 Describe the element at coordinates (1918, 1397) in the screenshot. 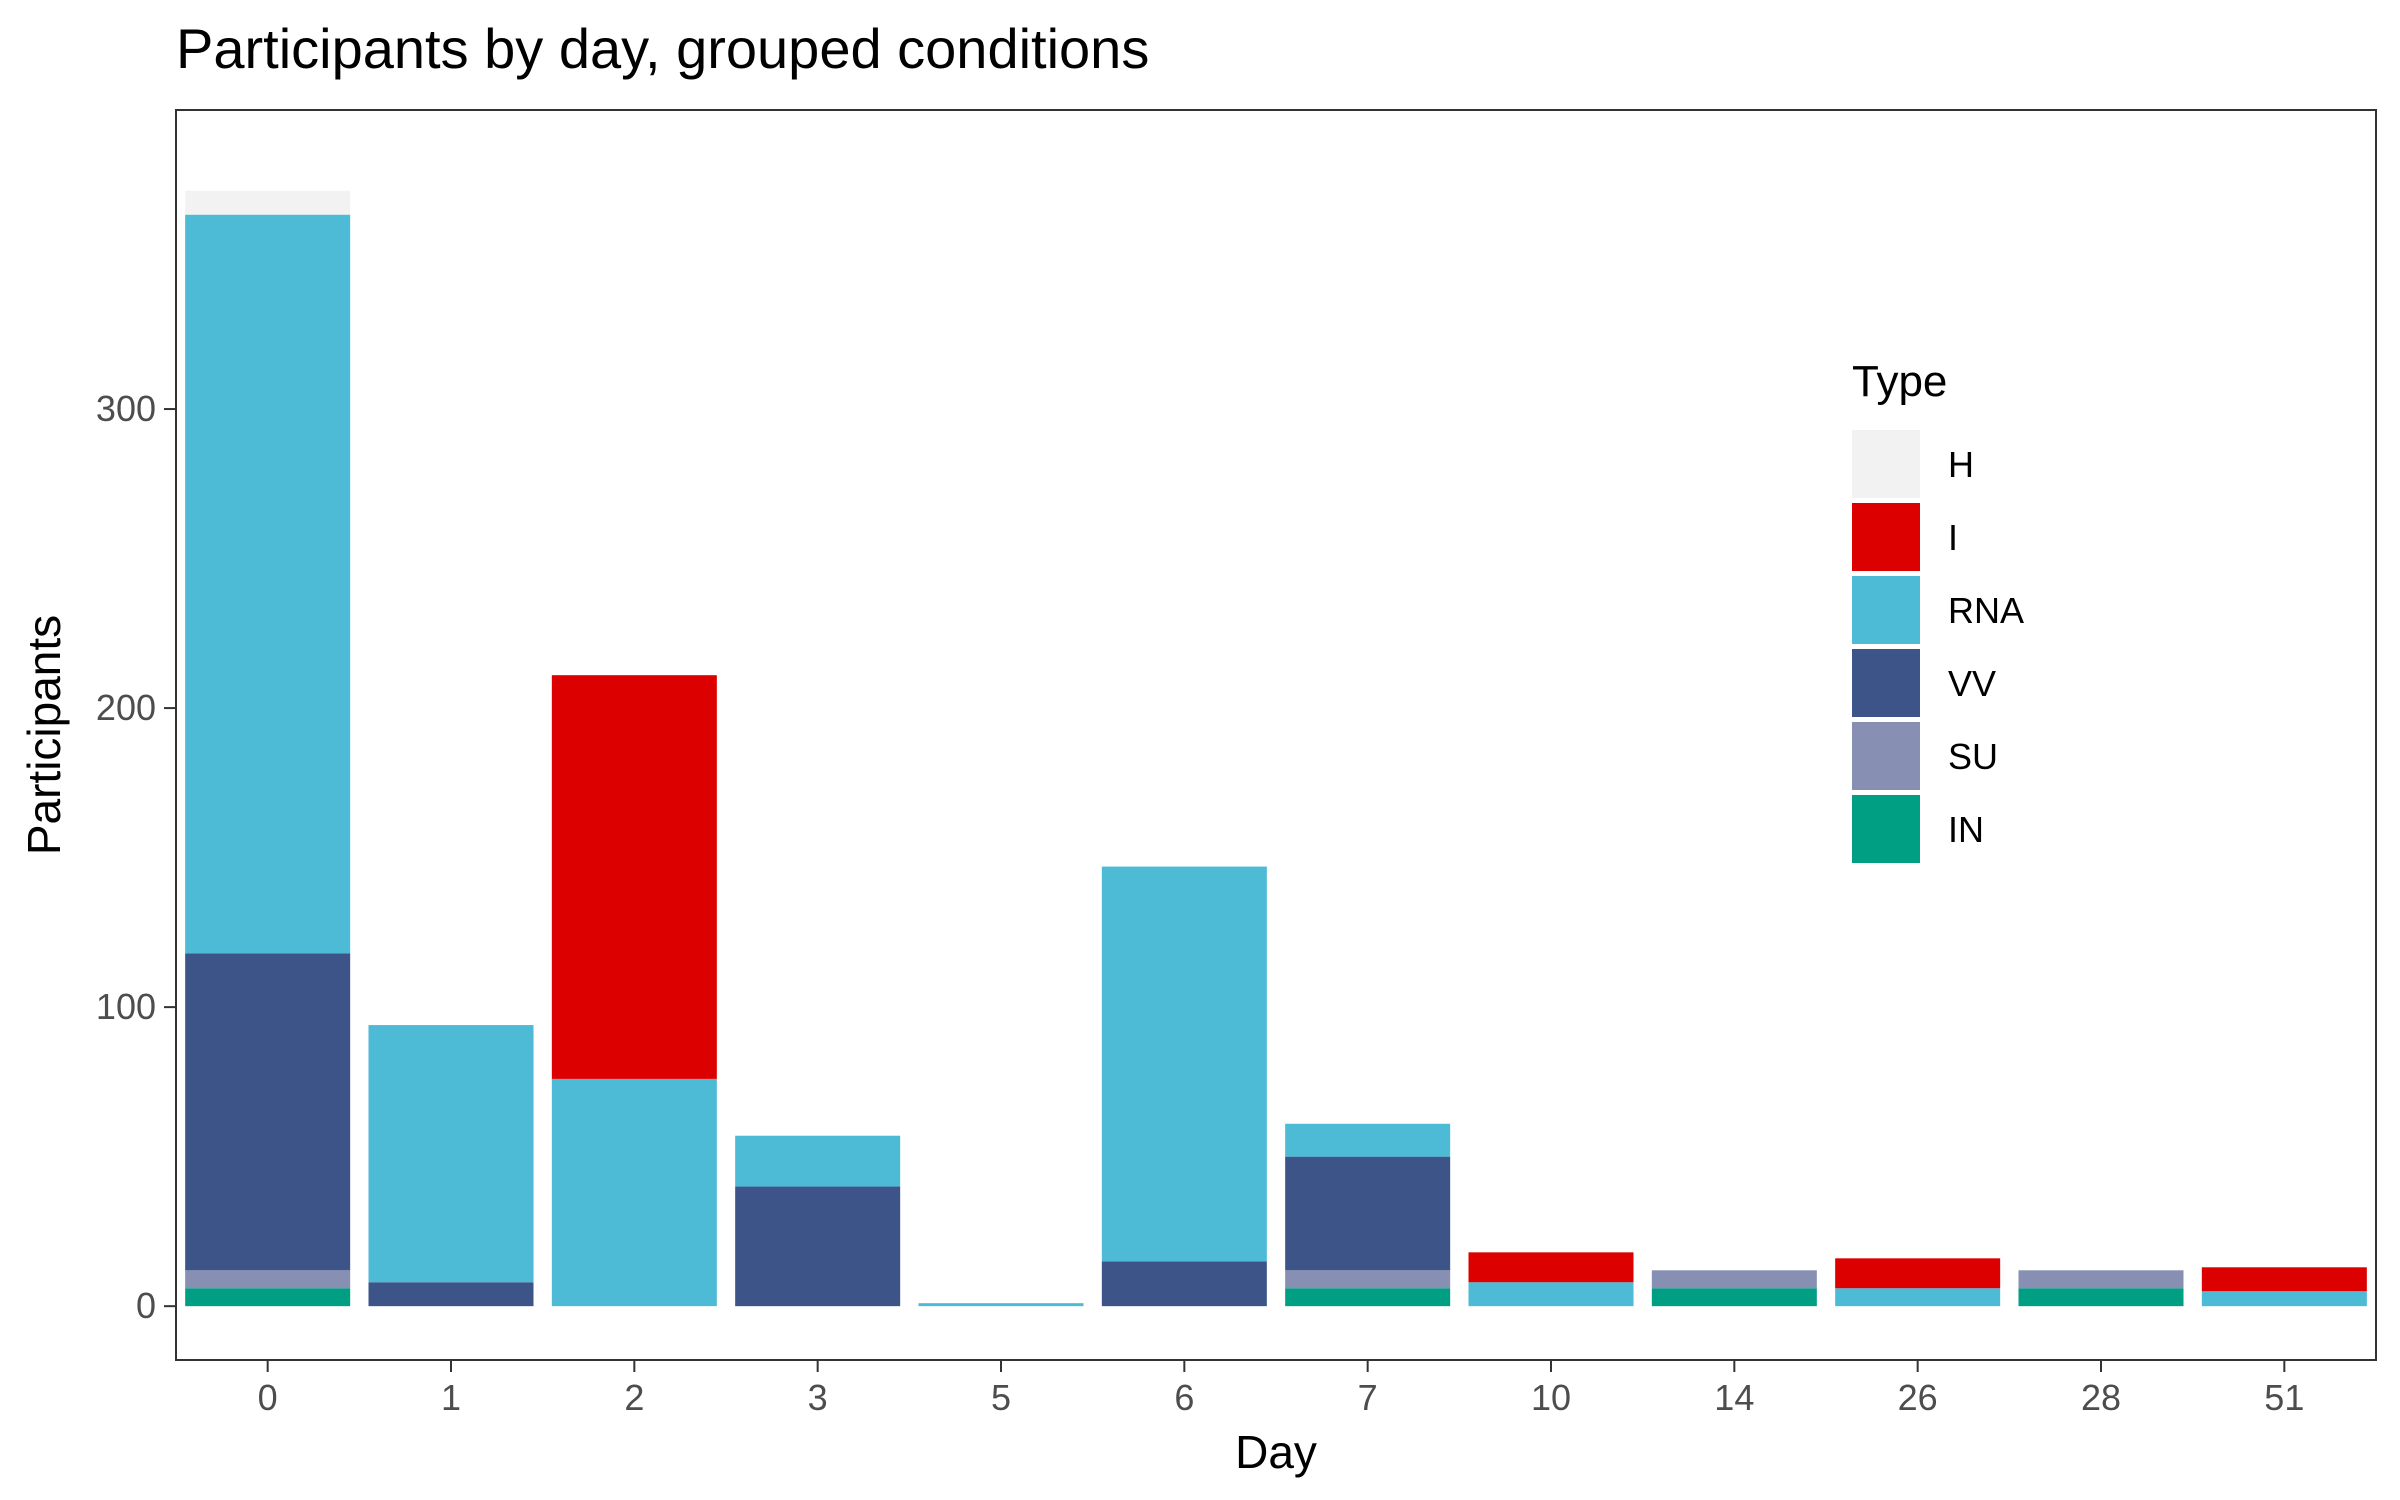

I see `x-tick-label: 26` at that location.